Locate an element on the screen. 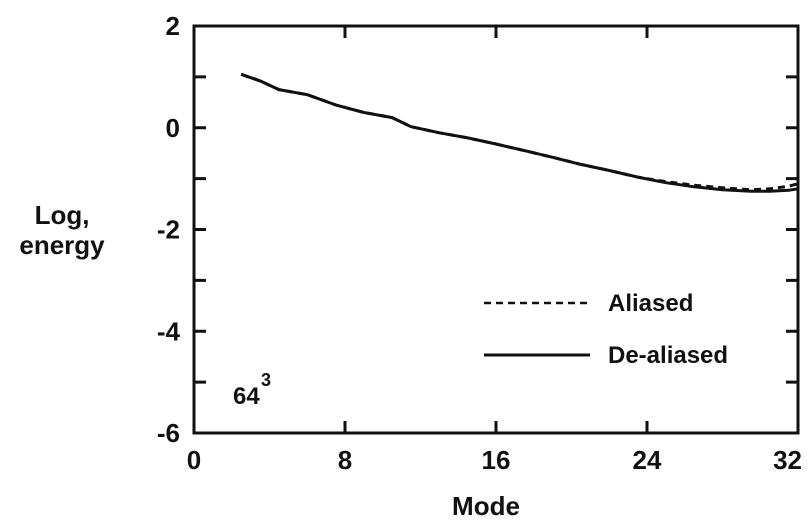  x-tick-label-2: 16 is located at coordinates (496, 460).